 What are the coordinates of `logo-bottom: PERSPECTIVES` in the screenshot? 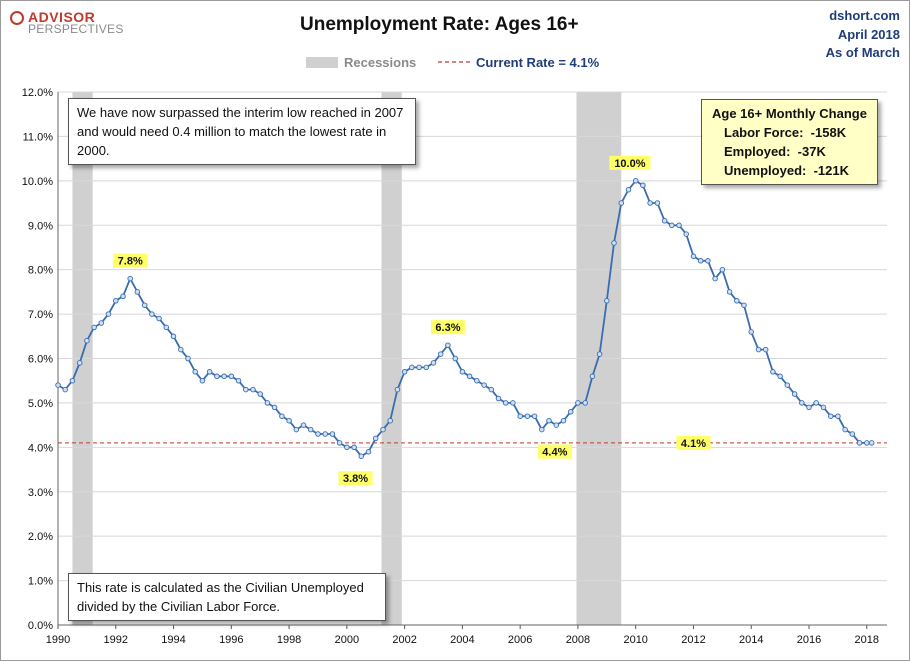 It's located at (76, 29).